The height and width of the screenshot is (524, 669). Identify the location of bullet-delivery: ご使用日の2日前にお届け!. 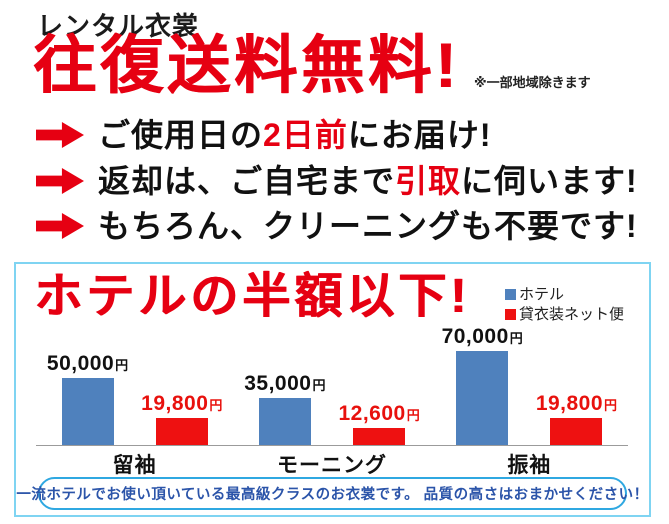
(264, 135).